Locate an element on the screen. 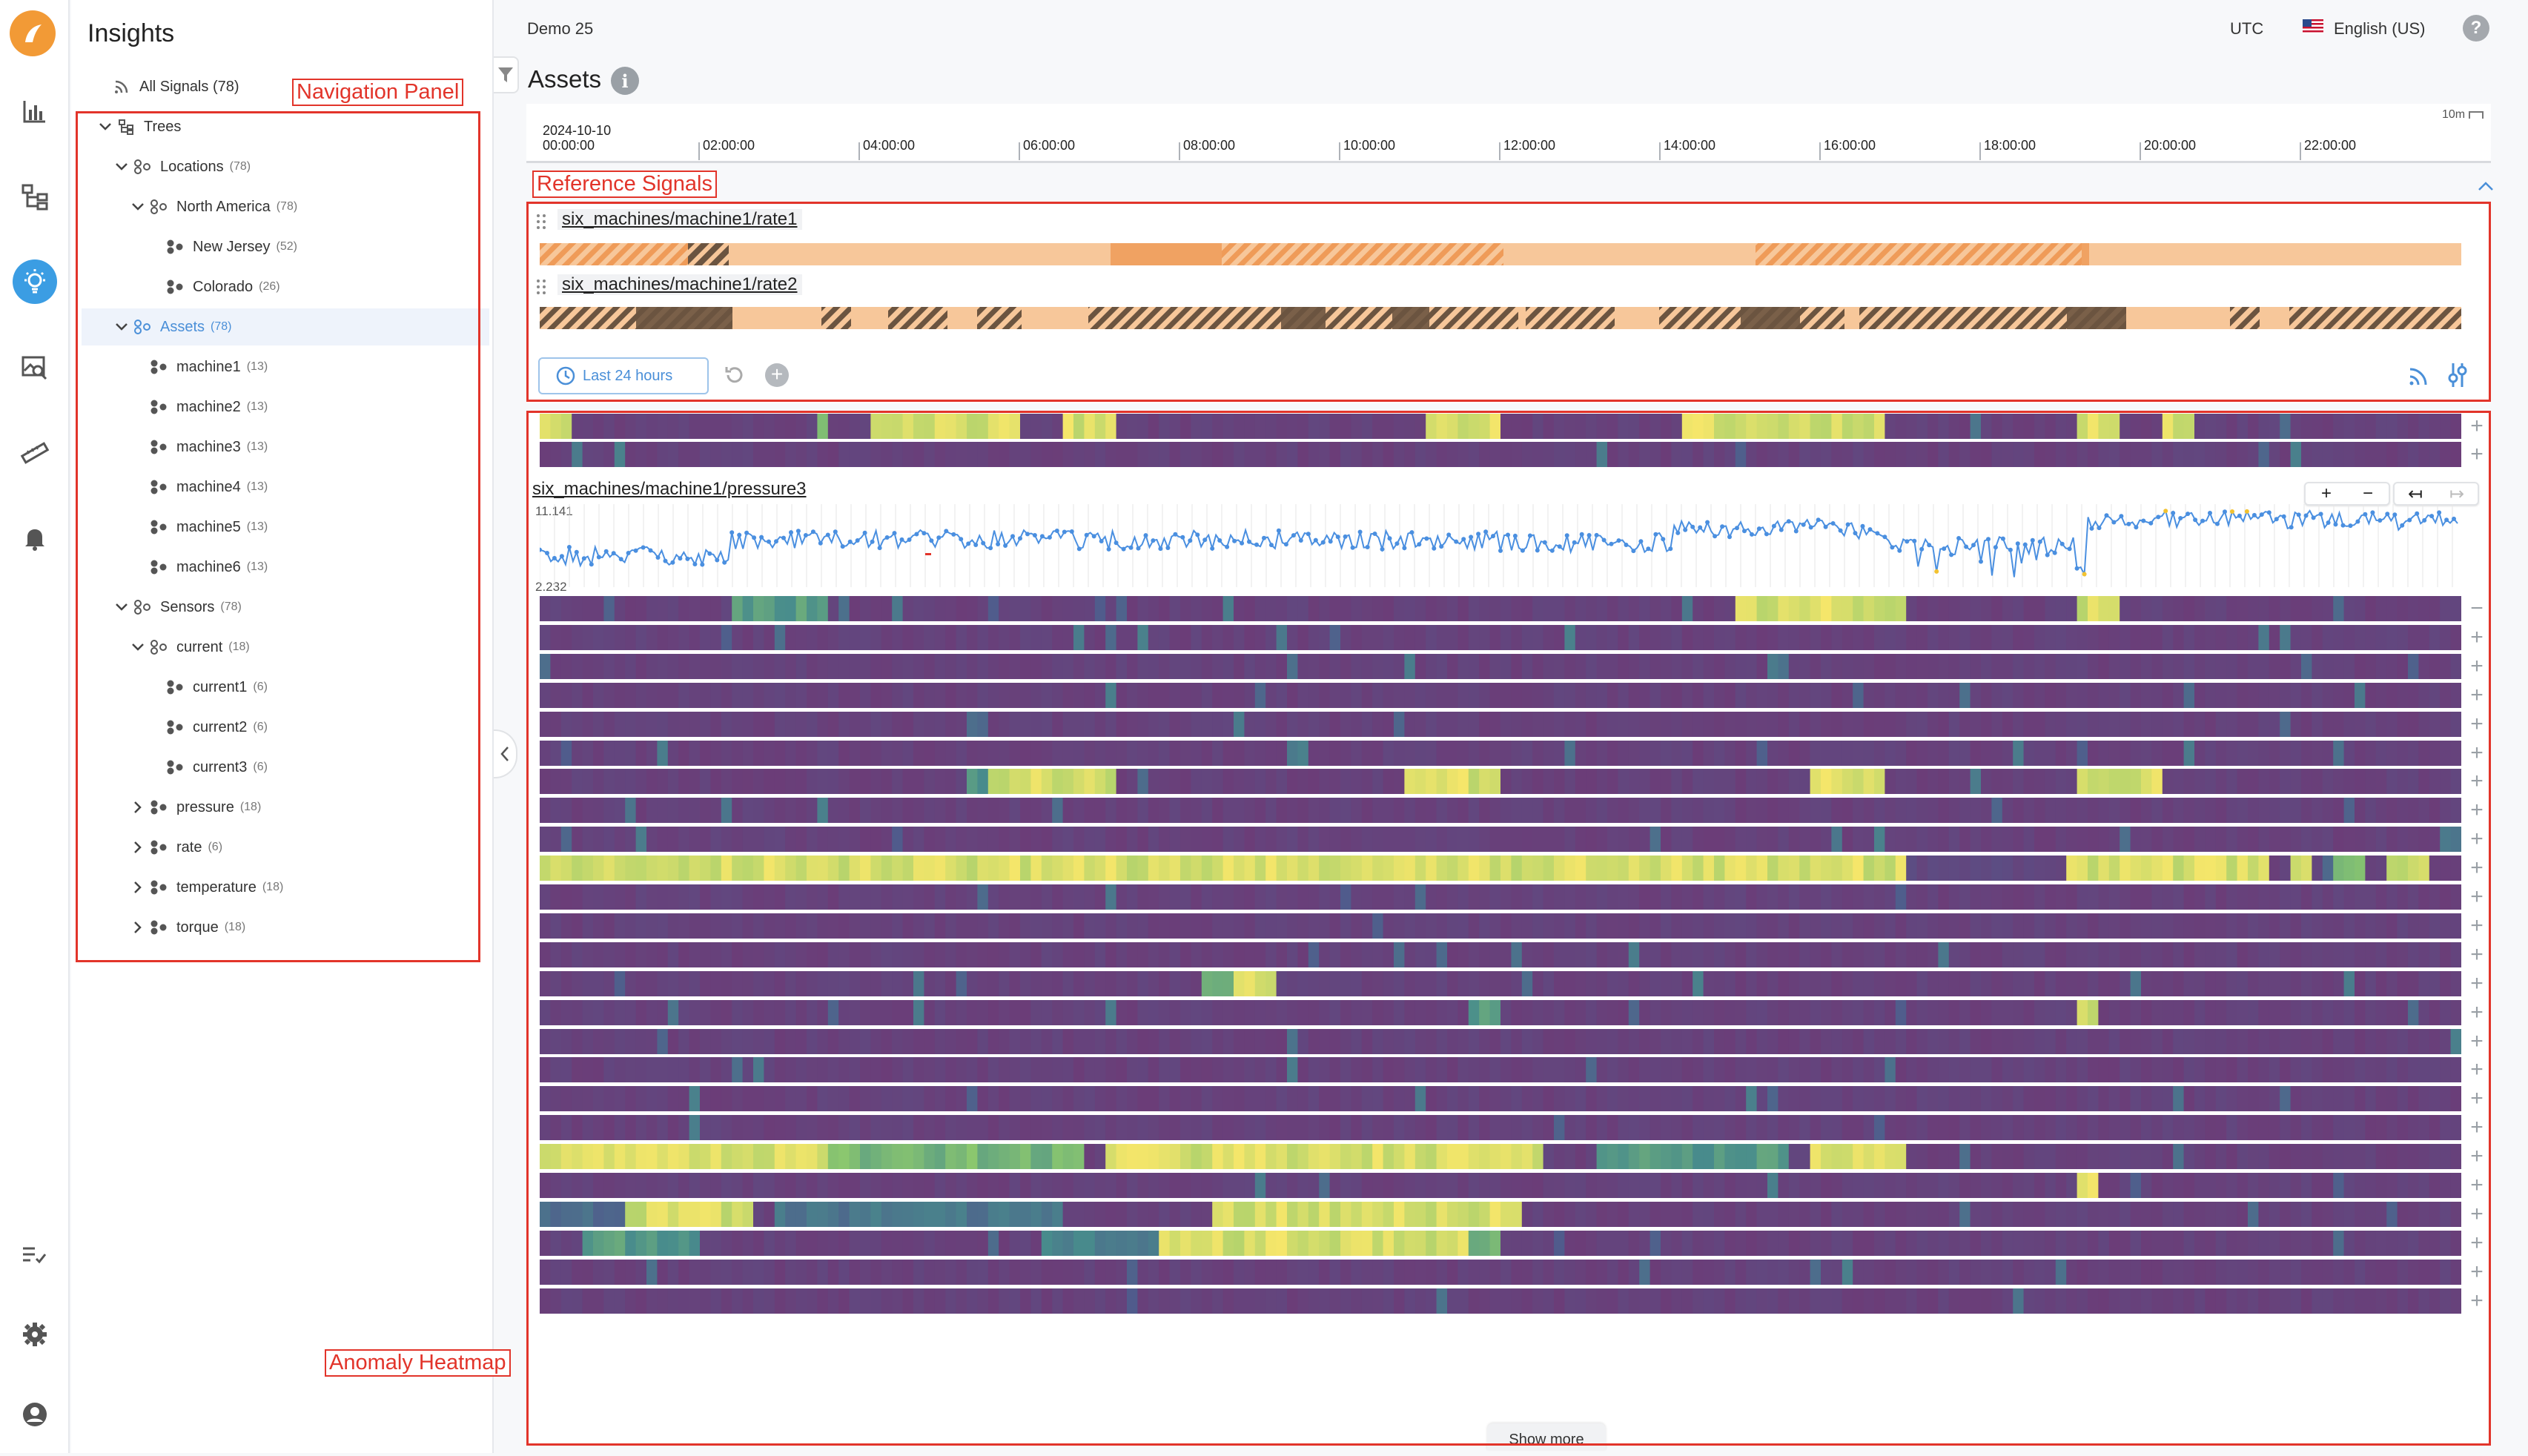 The image size is (2528, 1456). timeline-date: 2024-10-10 is located at coordinates (577, 131).